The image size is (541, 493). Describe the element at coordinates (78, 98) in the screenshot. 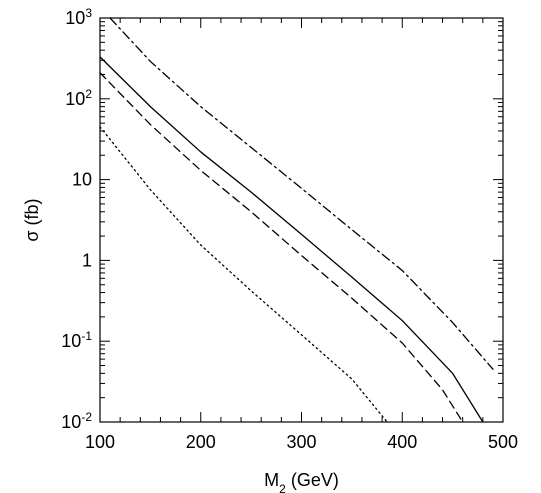

I see `y-tick-label: 10²` at that location.